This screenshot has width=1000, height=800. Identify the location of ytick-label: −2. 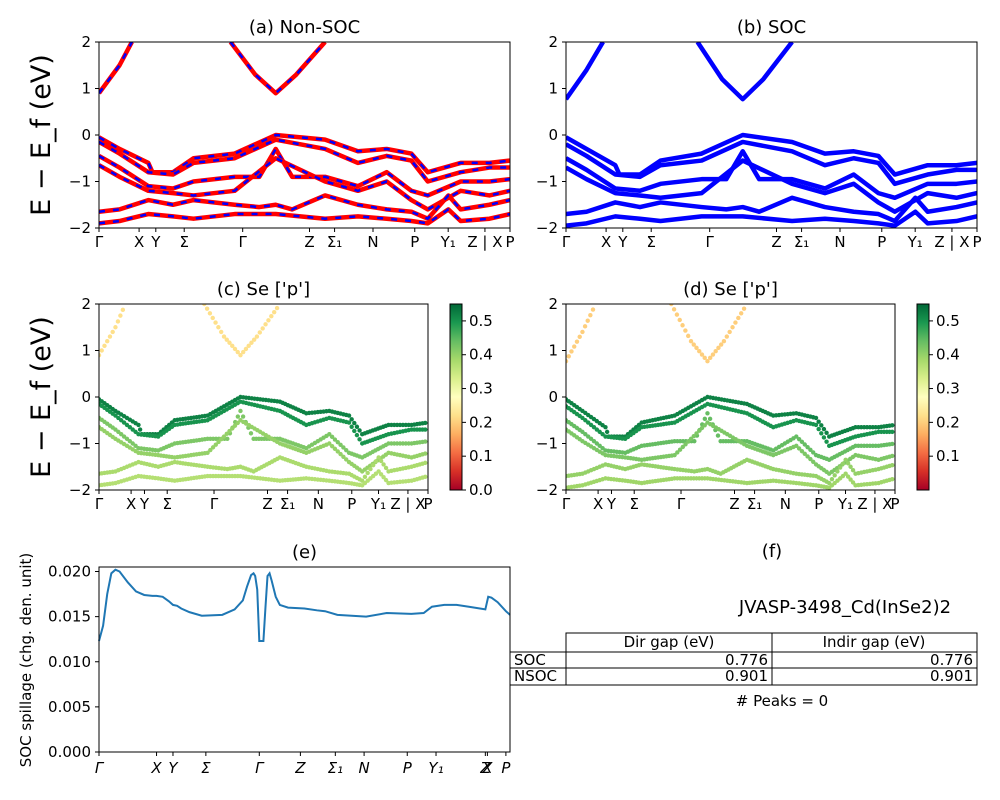
(80, 490).